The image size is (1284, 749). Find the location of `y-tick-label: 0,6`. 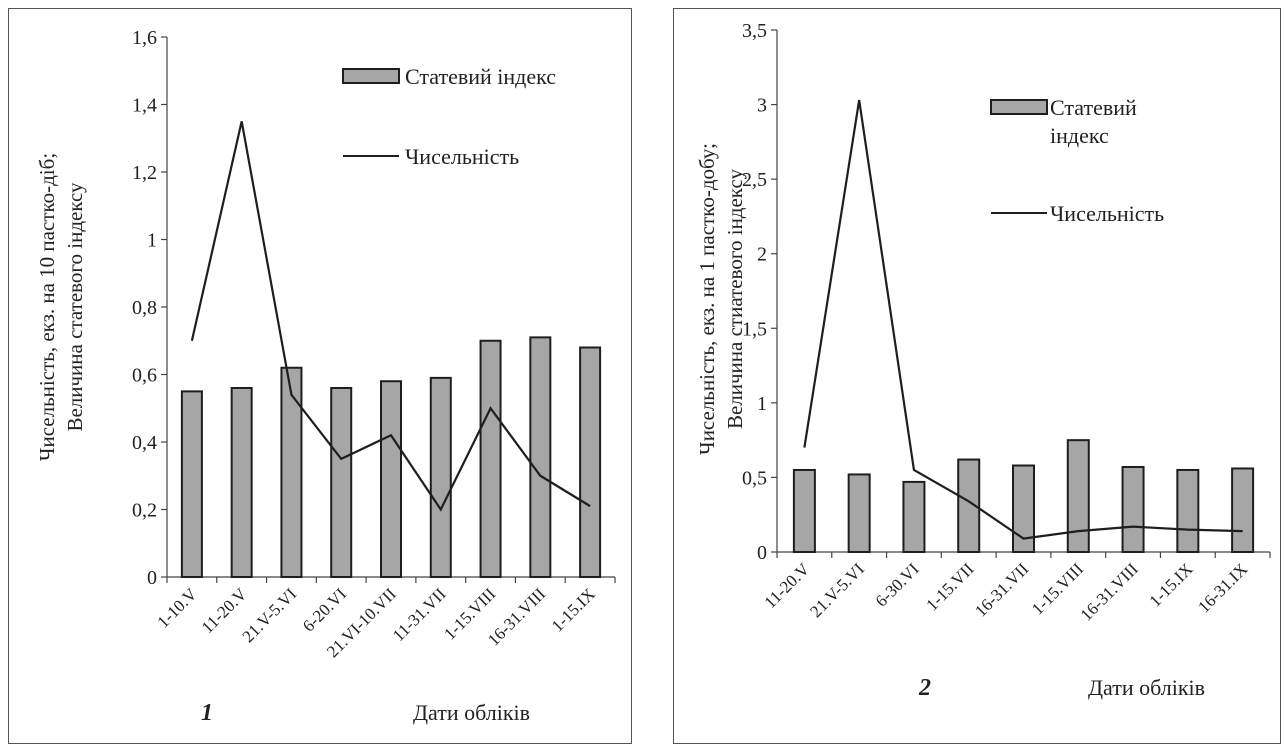

y-tick-label: 0,6 is located at coordinates (144, 376).